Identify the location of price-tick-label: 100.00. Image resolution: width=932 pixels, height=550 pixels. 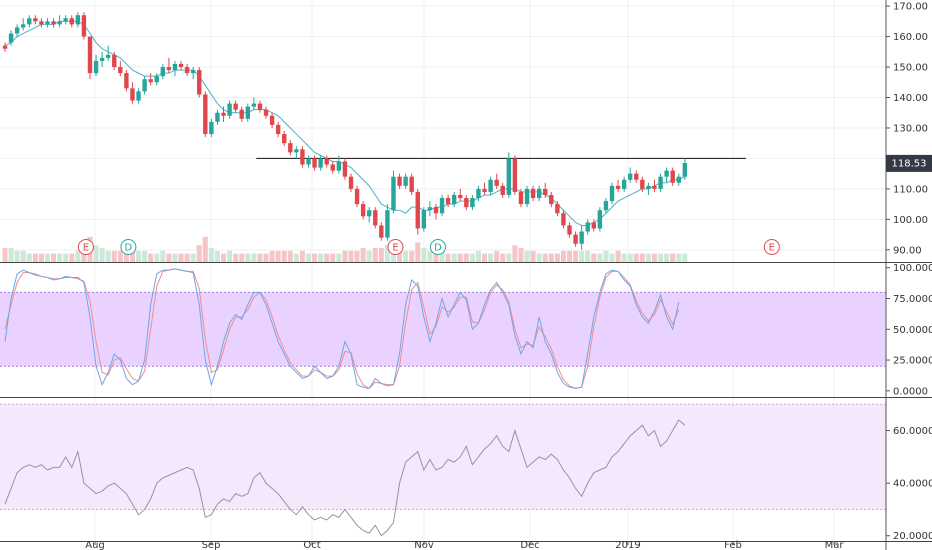
(910, 220).